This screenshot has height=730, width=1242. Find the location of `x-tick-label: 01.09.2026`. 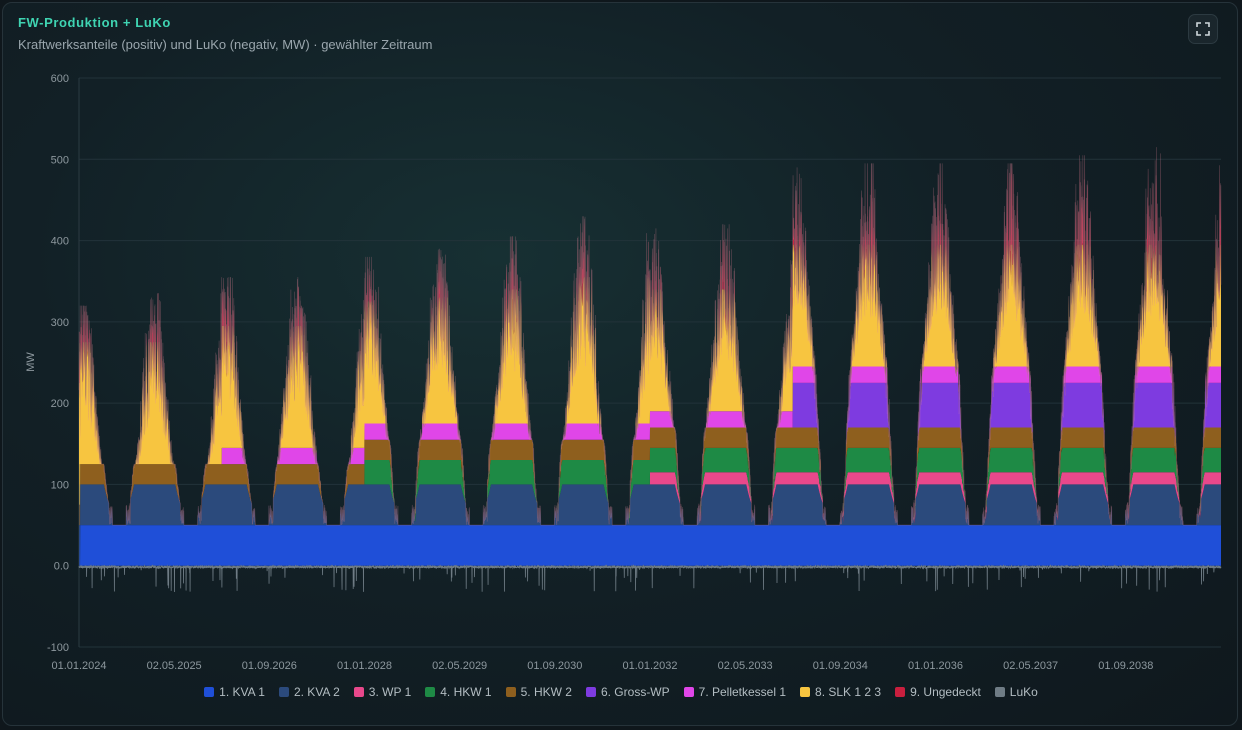

x-tick-label: 01.09.2026 is located at coordinates (269, 666).